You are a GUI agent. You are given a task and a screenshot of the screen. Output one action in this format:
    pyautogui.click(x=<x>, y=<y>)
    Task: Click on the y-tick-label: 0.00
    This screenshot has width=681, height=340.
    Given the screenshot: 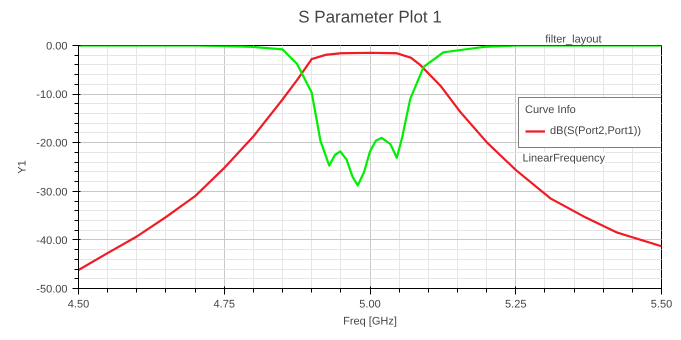 What is the action you would take?
    pyautogui.click(x=57, y=46)
    